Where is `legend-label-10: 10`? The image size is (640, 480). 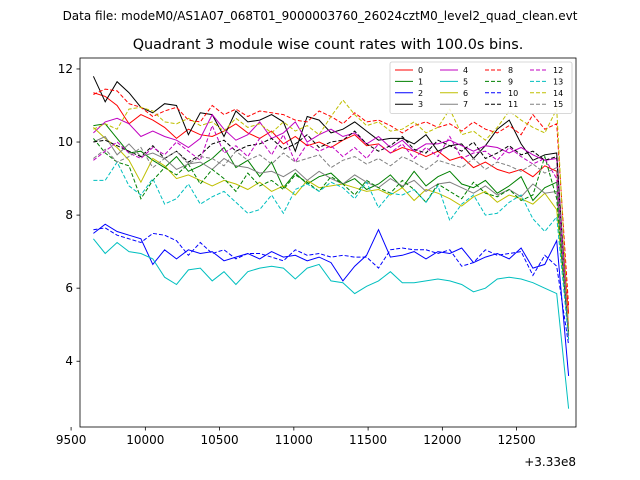 legend-label-10: 10 is located at coordinates (513, 93).